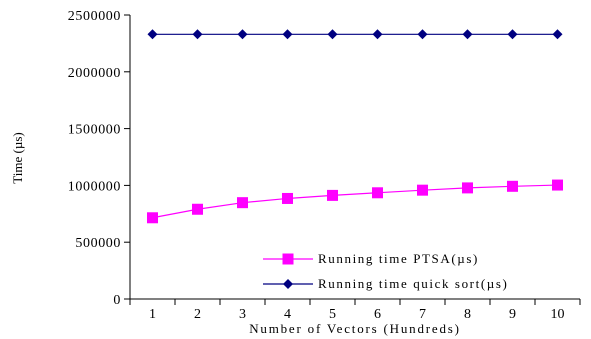 The image size is (591, 339). I want to click on y-axis: 0 500000 1000000 1500000 2000000 2500000, so click(99, 158).